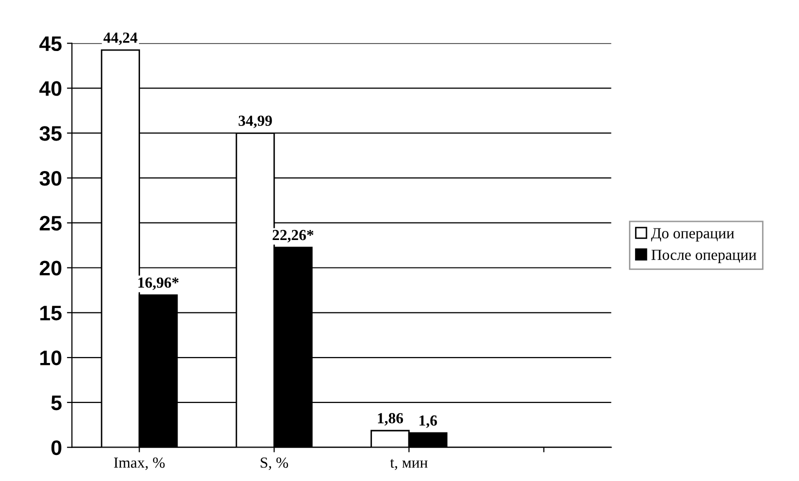 The height and width of the screenshot is (481, 799). Describe the element at coordinates (50, 133) in the screenshot. I see `y-tick-label: 35` at that location.